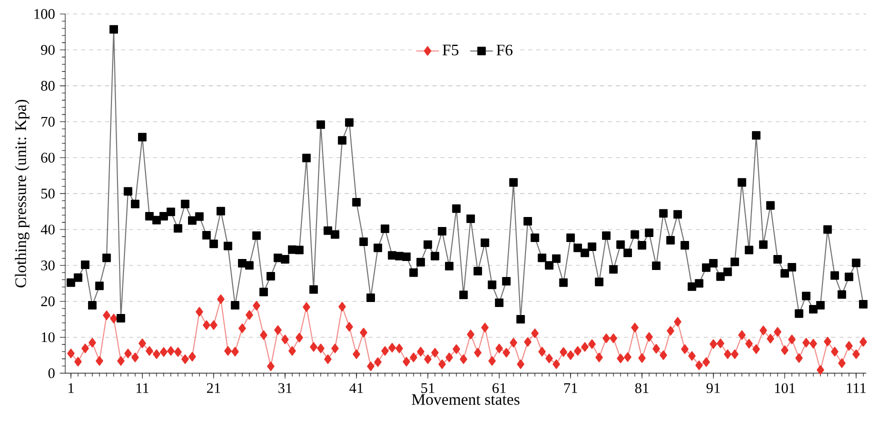 Image resolution: width=871 pixels, height=431 pixels. What do you see at coordinates (51, 373) in the screenshot?
I see `y-tick-label: 0` at bounding box center [51, 373].